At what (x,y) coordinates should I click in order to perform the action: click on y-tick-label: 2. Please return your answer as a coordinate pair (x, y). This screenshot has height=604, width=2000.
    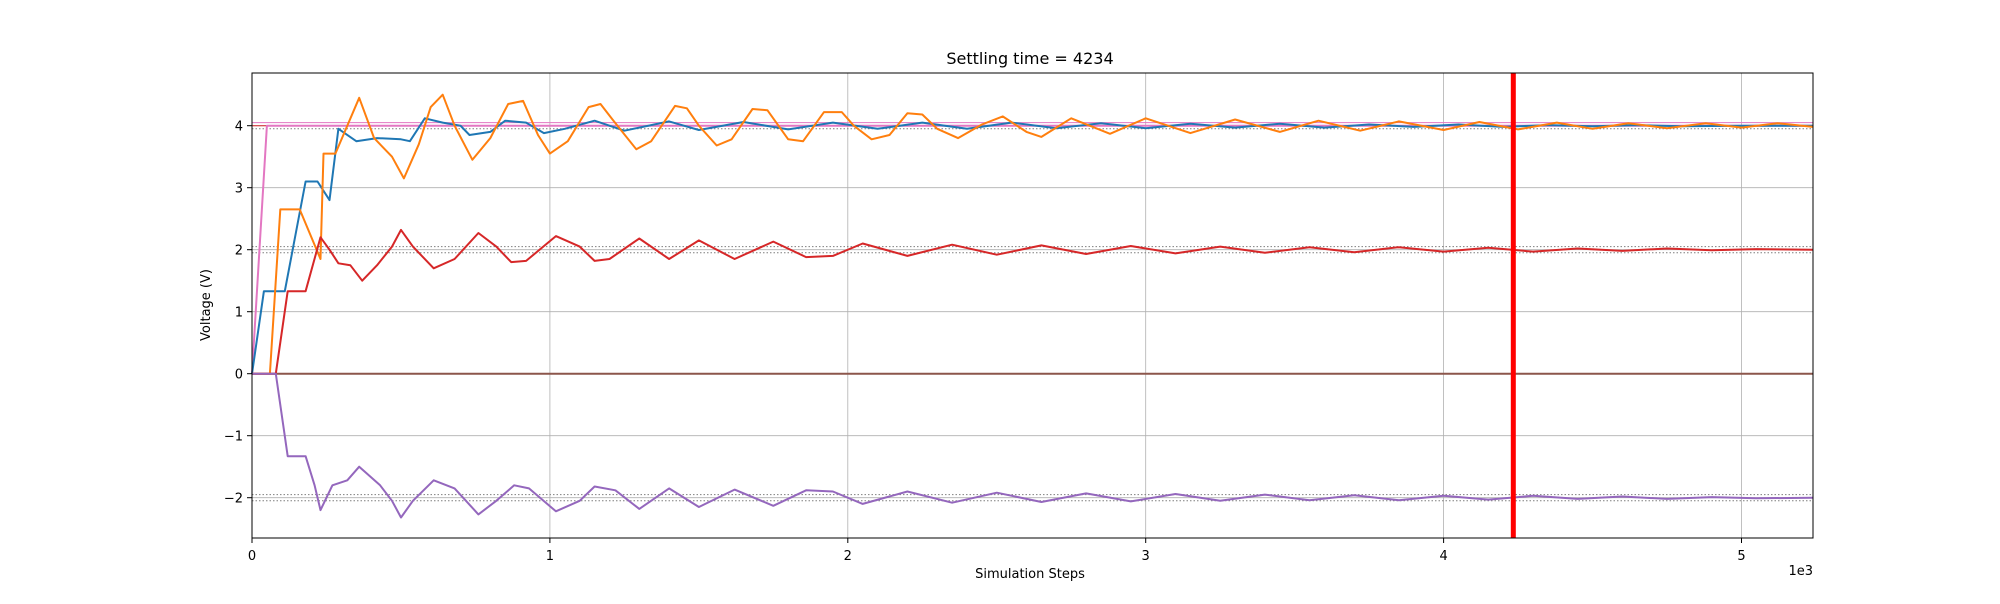
    Looking at the image, I should click on (239, 251).